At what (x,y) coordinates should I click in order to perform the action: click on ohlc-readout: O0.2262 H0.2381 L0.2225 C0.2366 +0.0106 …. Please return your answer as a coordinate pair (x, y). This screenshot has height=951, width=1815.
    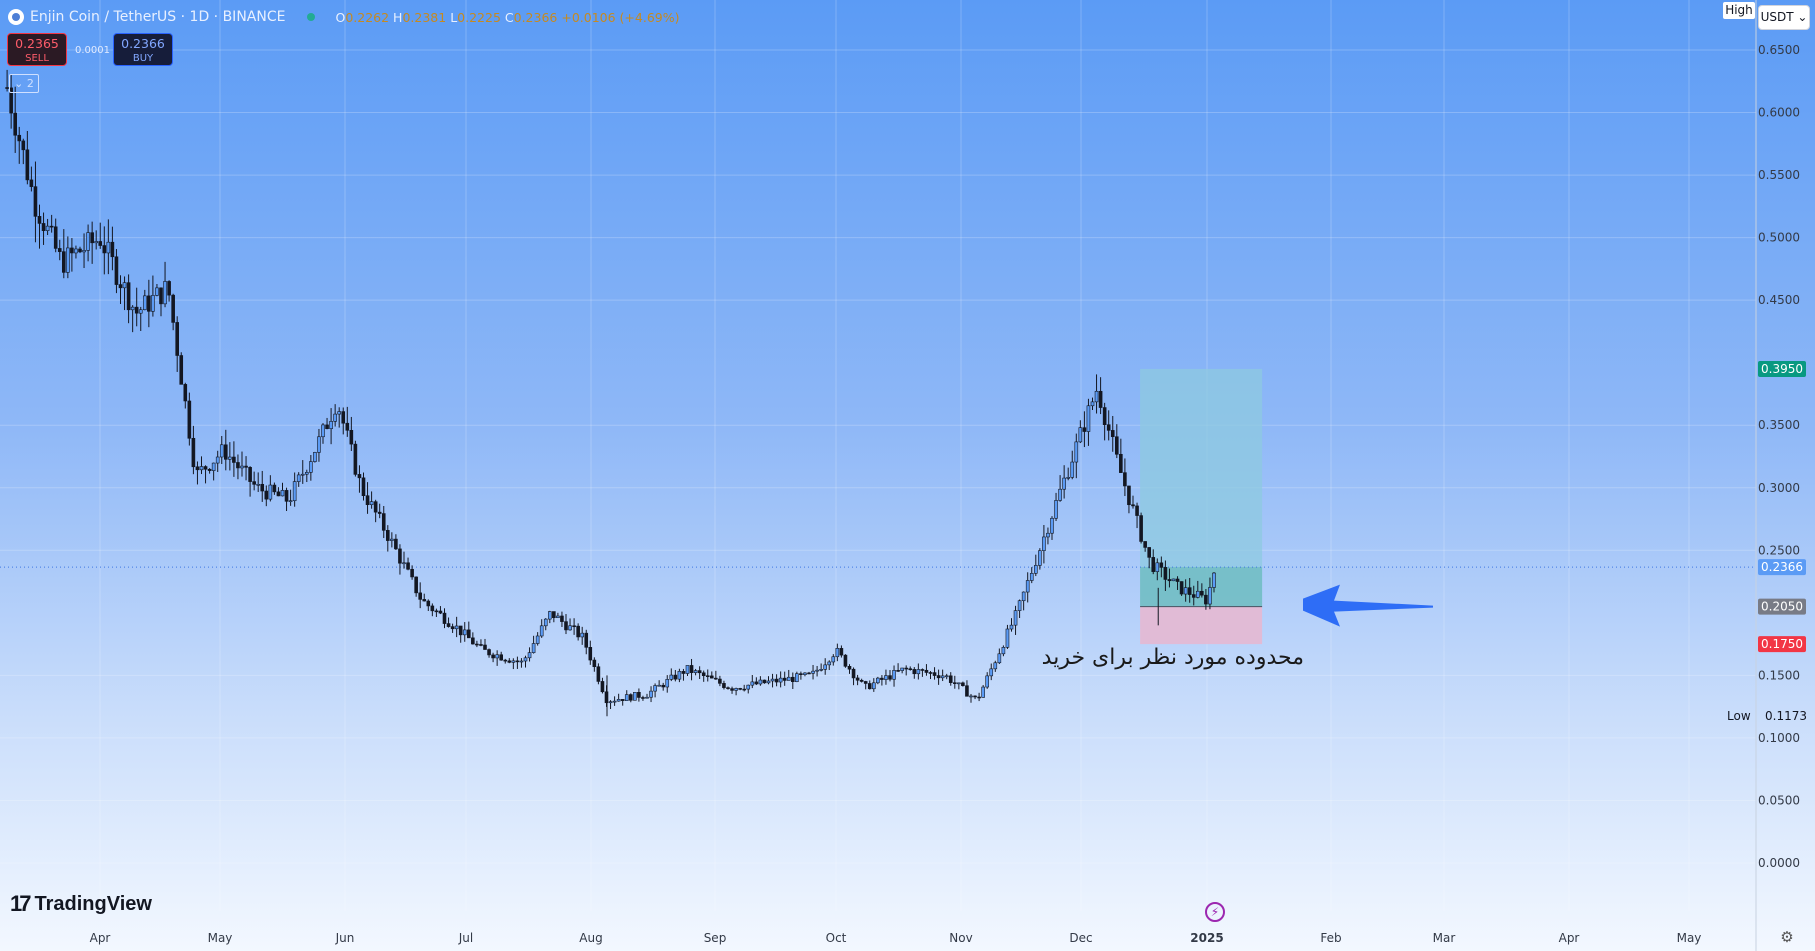
    Looking at the image, I should click on (507, 17).